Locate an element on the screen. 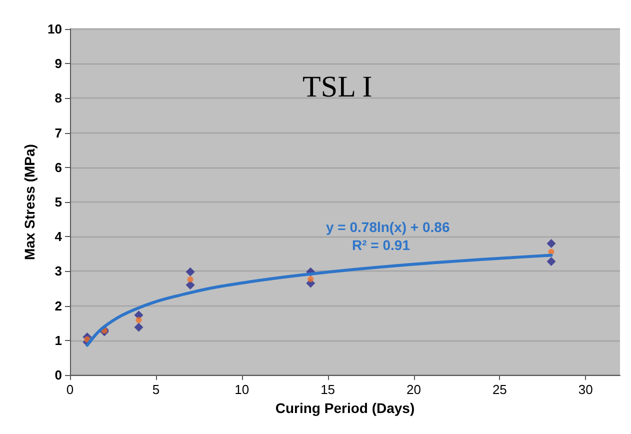 Image resolution: width=631 pixels, height=434 pixels. x-tick-label: 10 is located at coordinates (242, 389).